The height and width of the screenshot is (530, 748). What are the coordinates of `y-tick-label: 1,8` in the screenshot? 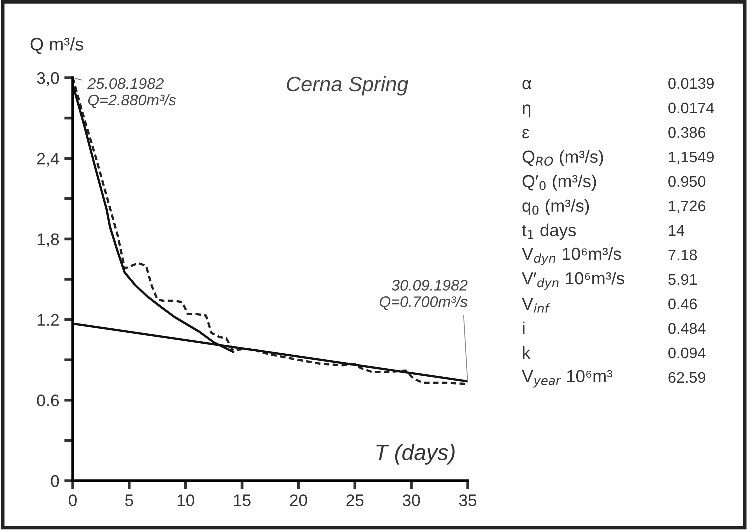 It's located at (49, 241).